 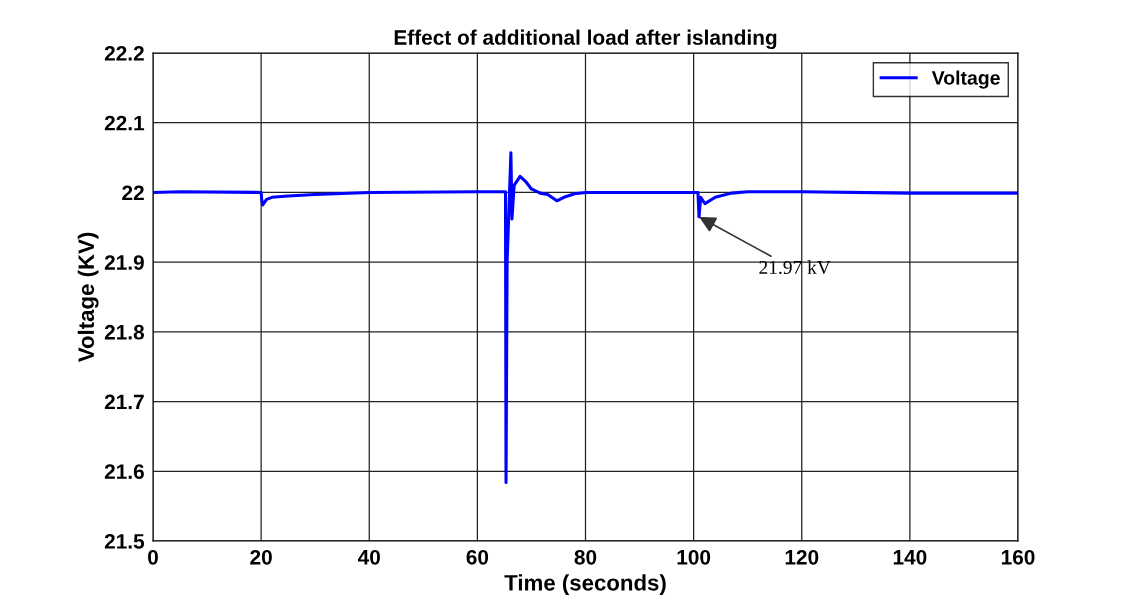 What do you see at coordinates (88, 297) in the screenshot?
I see `y-axis-title: Voltage (KV)` at bounding box center [88, 297].